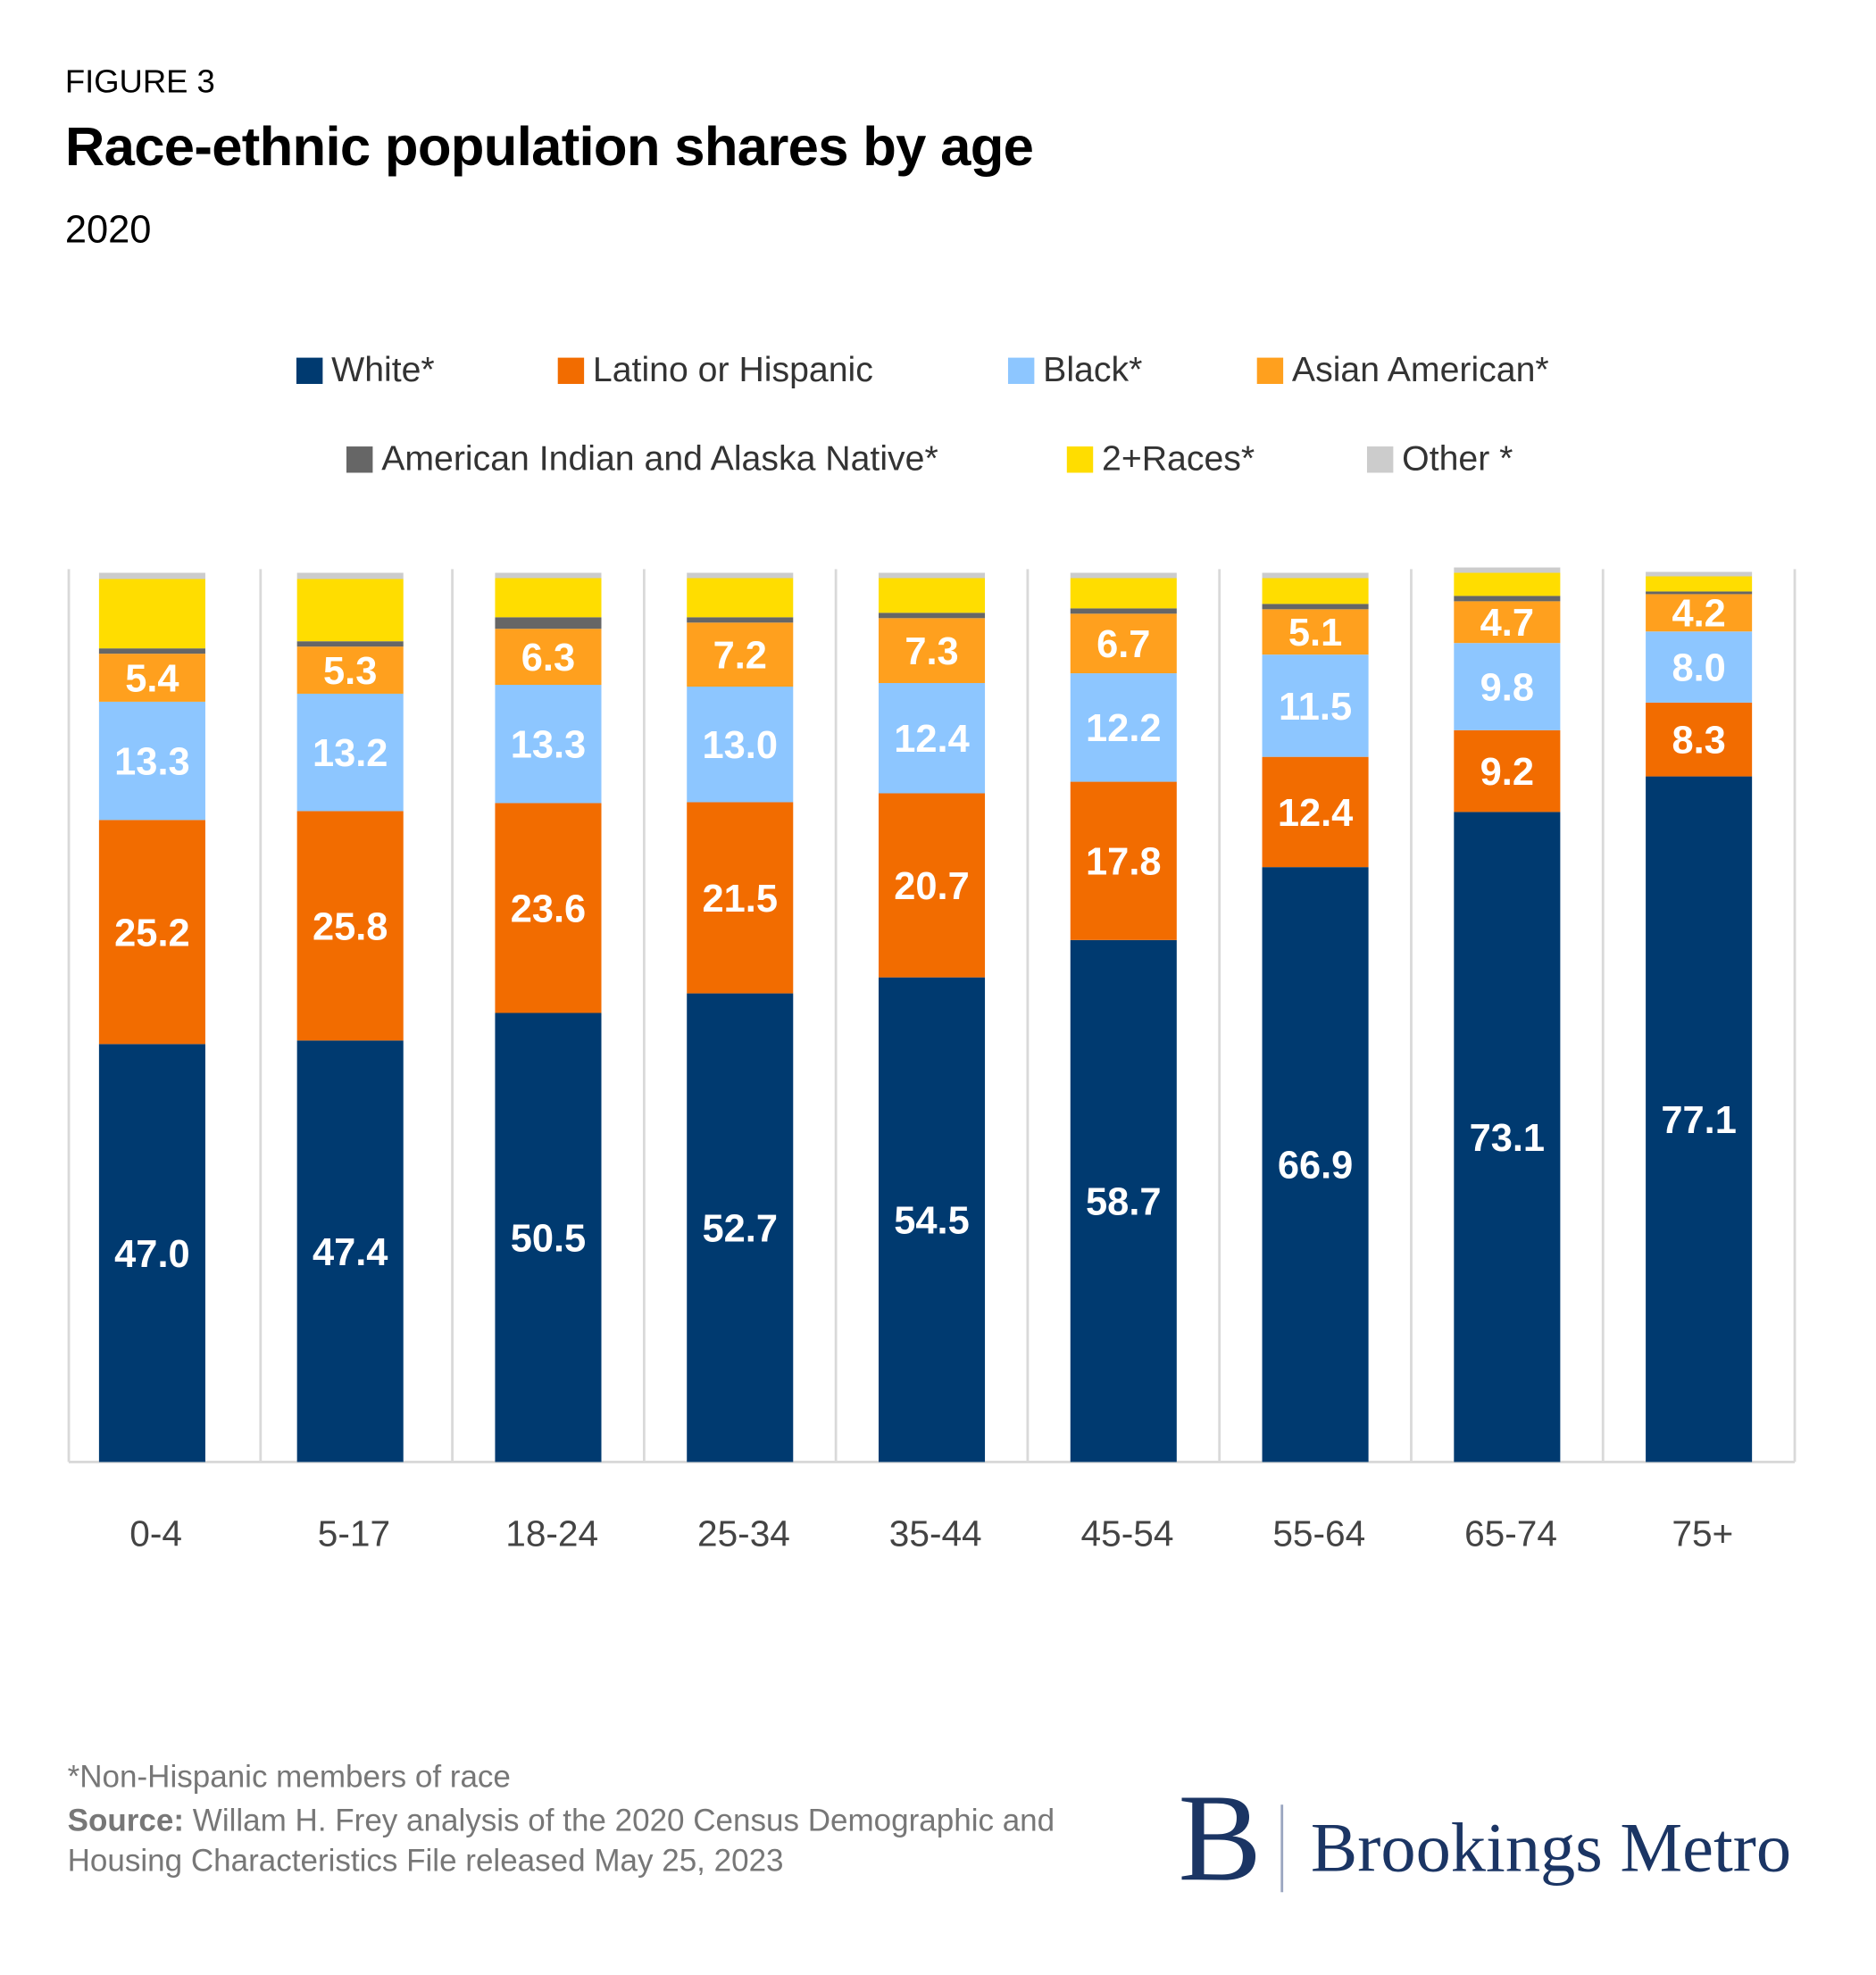 The height and width of the screenshot is (1975, 1876). I want to click on data-label: 5.4, so click(152, 679).